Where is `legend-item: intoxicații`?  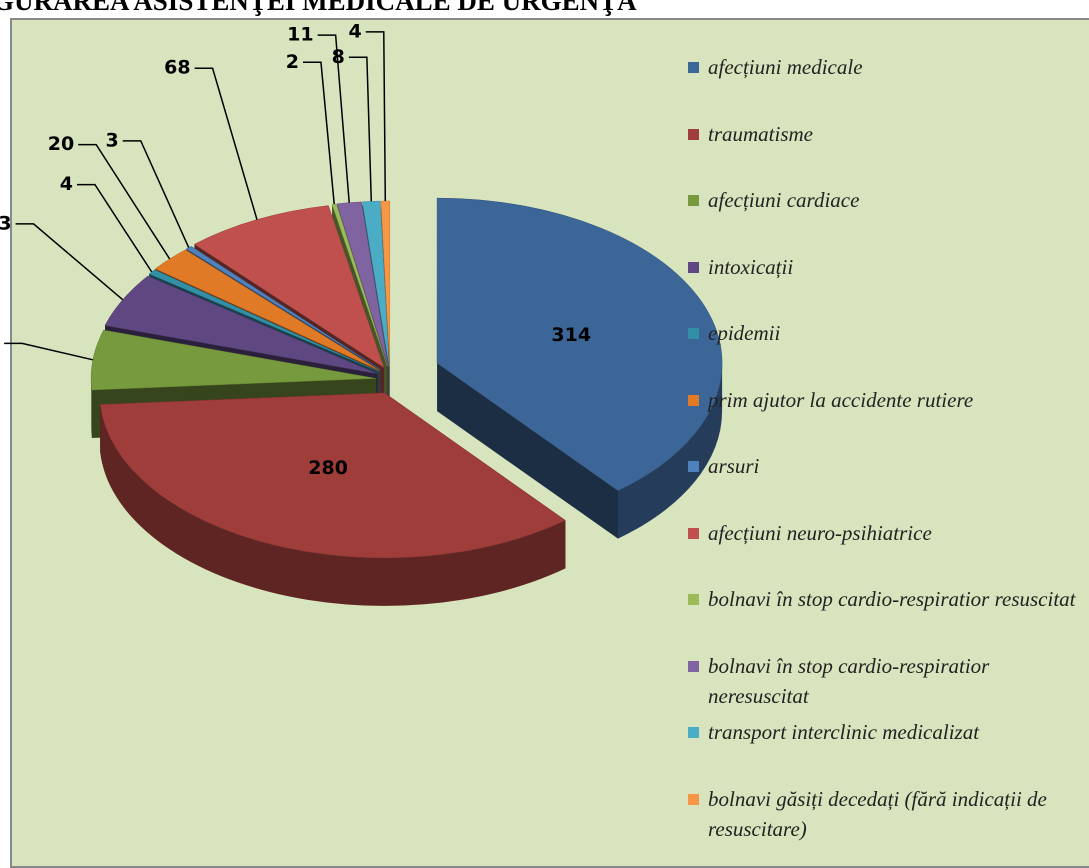
legend-item: intoxicații is located at coordinates (885, 267).